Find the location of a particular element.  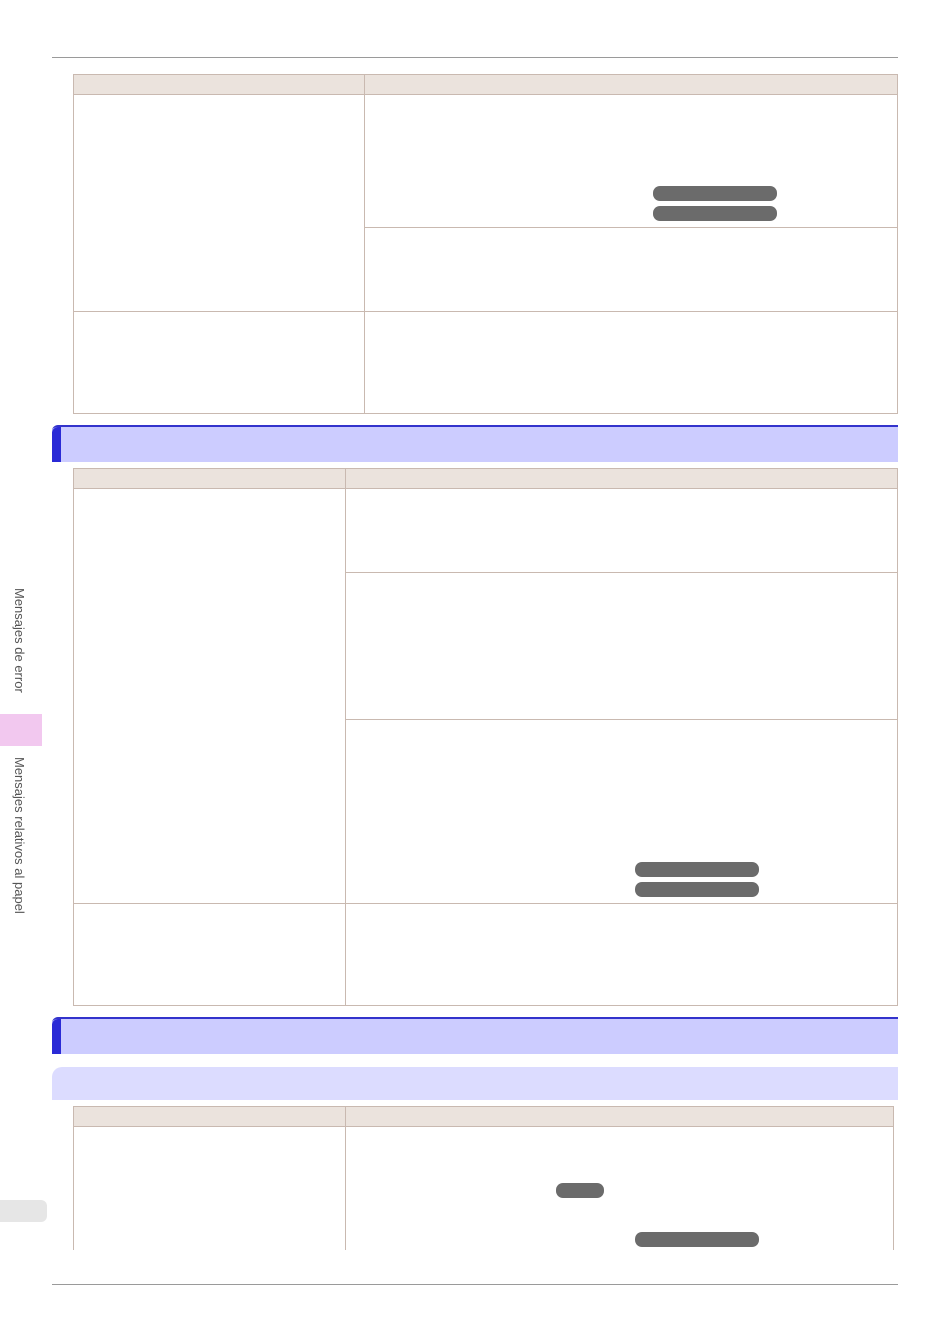

side-tab-marker is located at coordinates (21, 730).